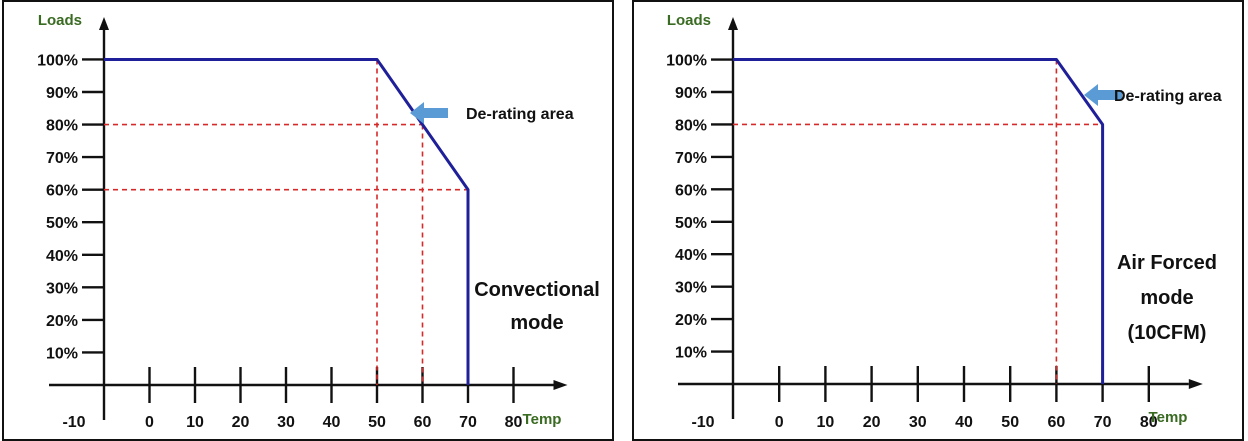 The image size is (1248, 441). I want to click on mode-label-line: Air Forced, so click(1167, 263).